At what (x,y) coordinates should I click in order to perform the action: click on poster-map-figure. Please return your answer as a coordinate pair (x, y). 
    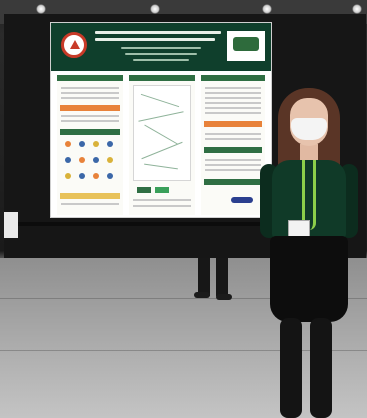
    Looking at the image, I should click on (162, 133).